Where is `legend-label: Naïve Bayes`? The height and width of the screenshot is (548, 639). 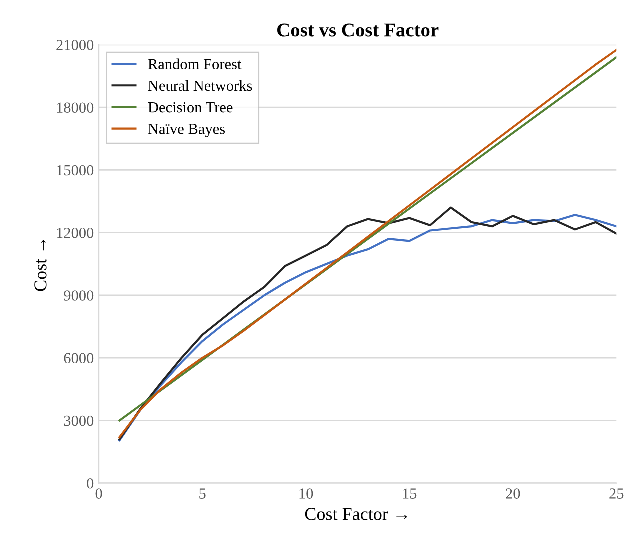
legend-label: Naïve Bayes is located at coordinates (187, 131).